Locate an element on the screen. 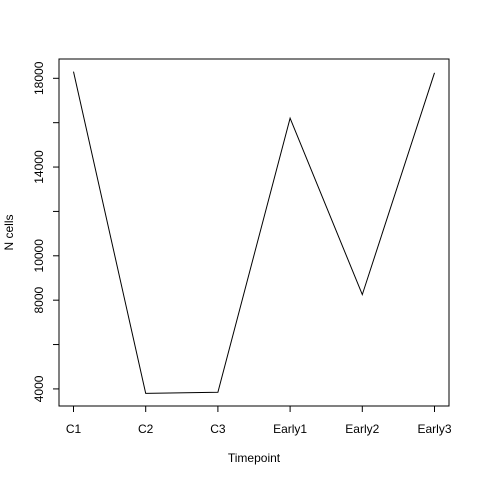 Image resolution: width=480 pixels, height=480 pixels. y-tick-label: 10000 is located at coordinates (39, 256).